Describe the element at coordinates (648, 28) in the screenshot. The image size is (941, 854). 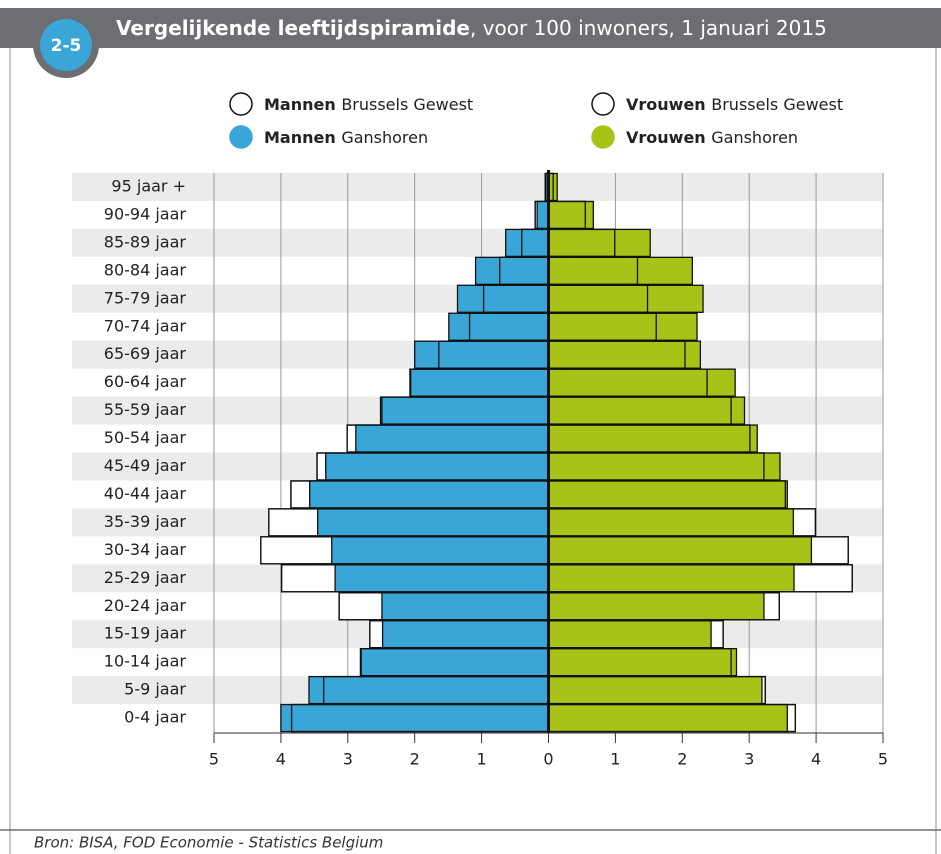
I see `title-rest: , voor 100 inwoners, 1 januari 2015` at that location.